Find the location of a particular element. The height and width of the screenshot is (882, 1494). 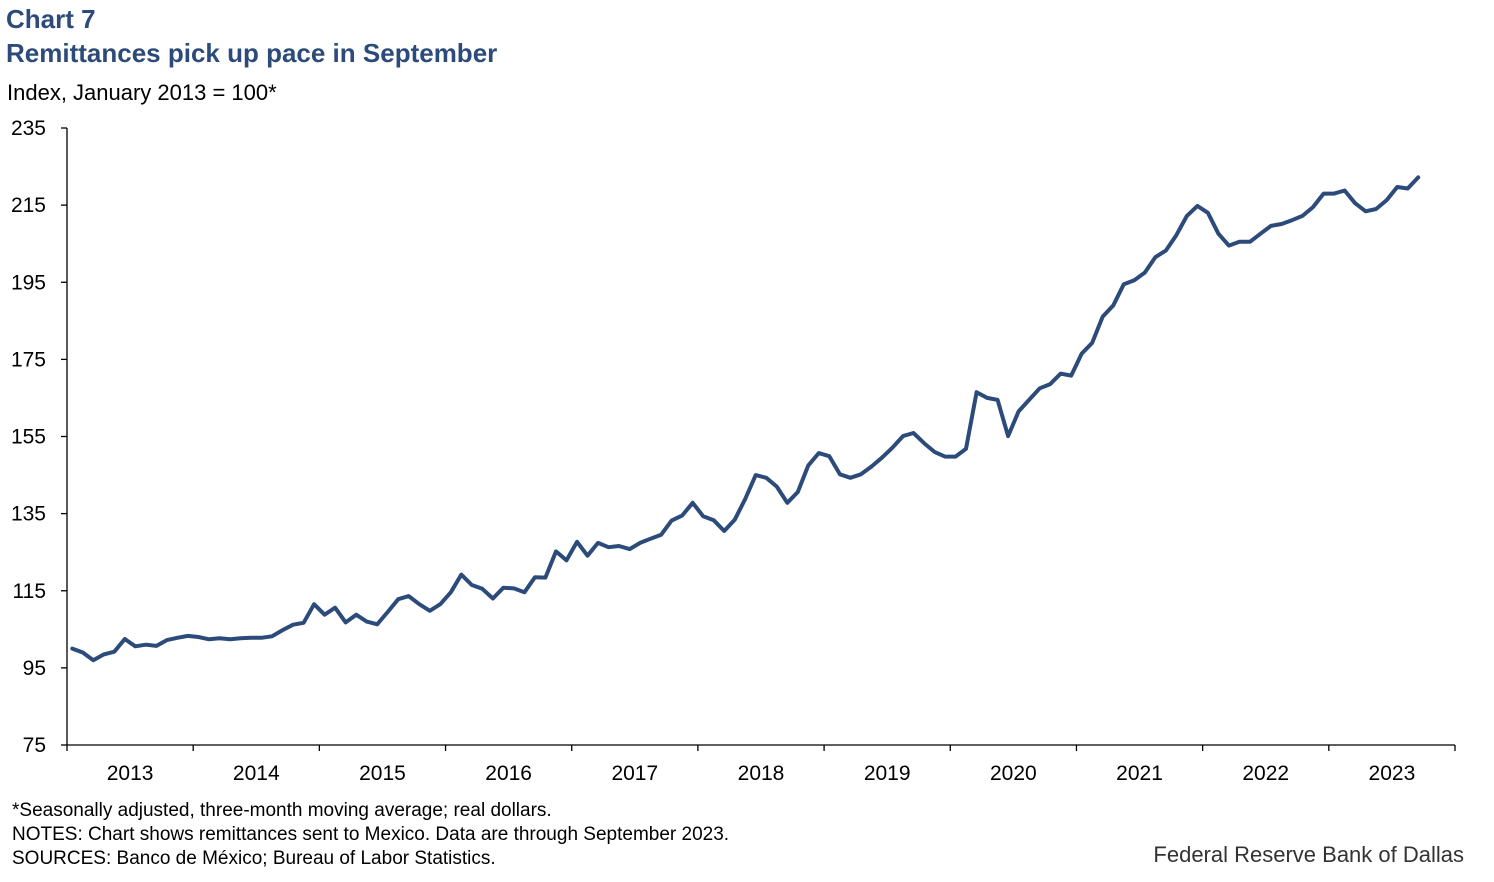

y-tick-label: 235 is located at coordinates (28, 128).